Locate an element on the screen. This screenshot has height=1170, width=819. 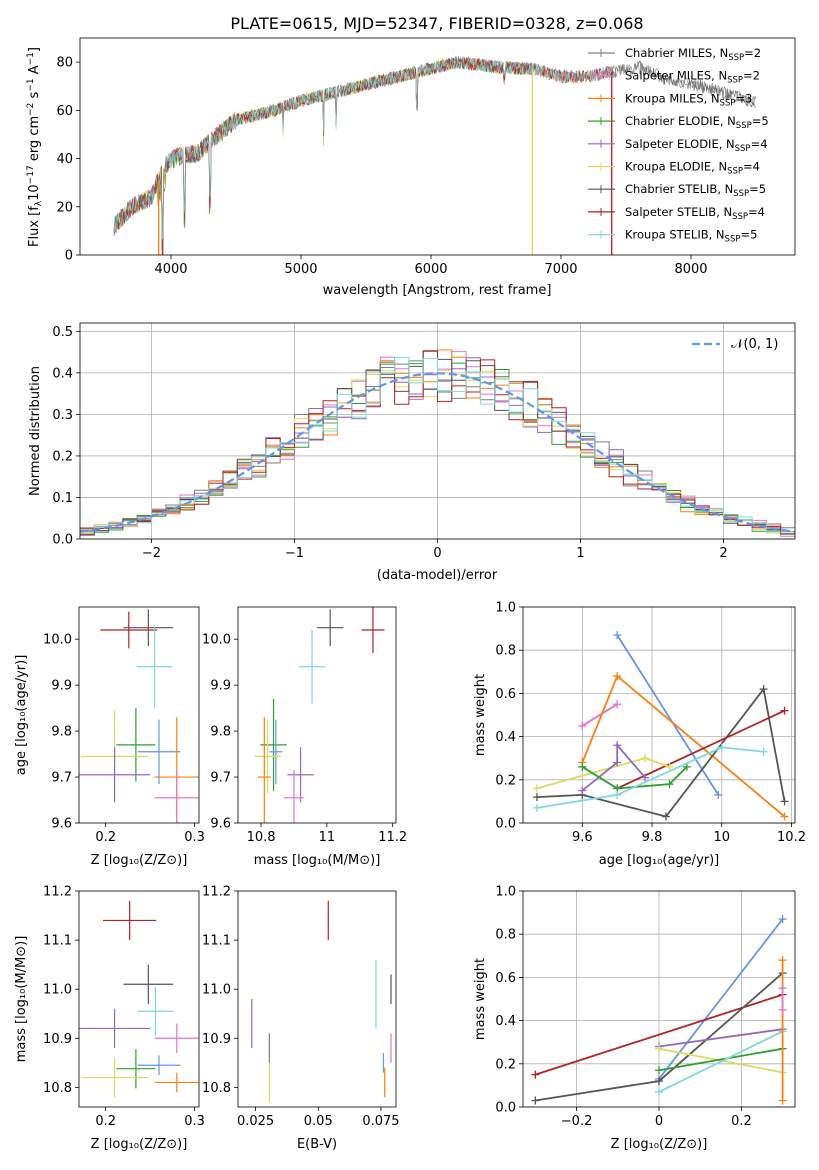
x-tick-label: 11 is located at coordinates (327, 837).